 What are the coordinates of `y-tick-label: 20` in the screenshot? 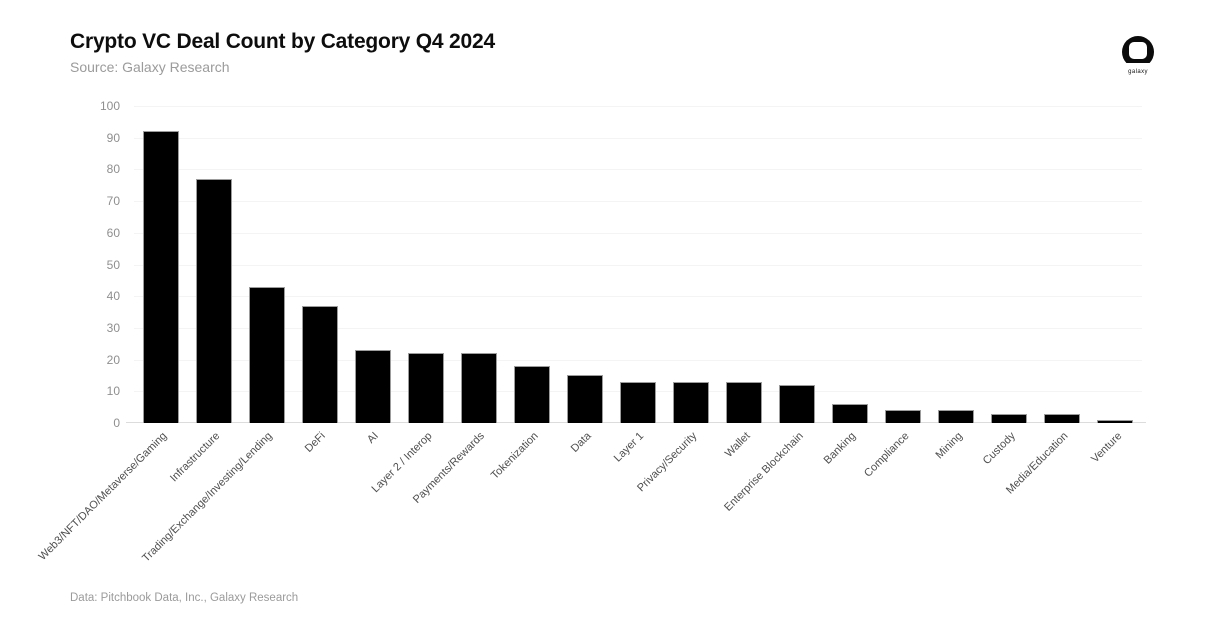 It's located at (113, 359).